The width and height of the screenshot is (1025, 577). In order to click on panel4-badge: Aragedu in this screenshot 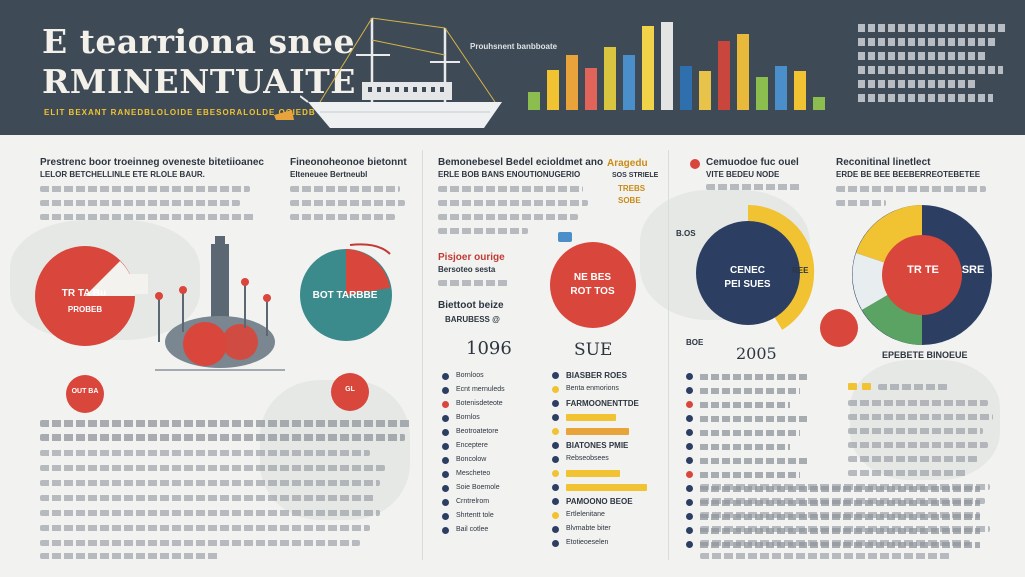, I will do `click(627, 163)`.